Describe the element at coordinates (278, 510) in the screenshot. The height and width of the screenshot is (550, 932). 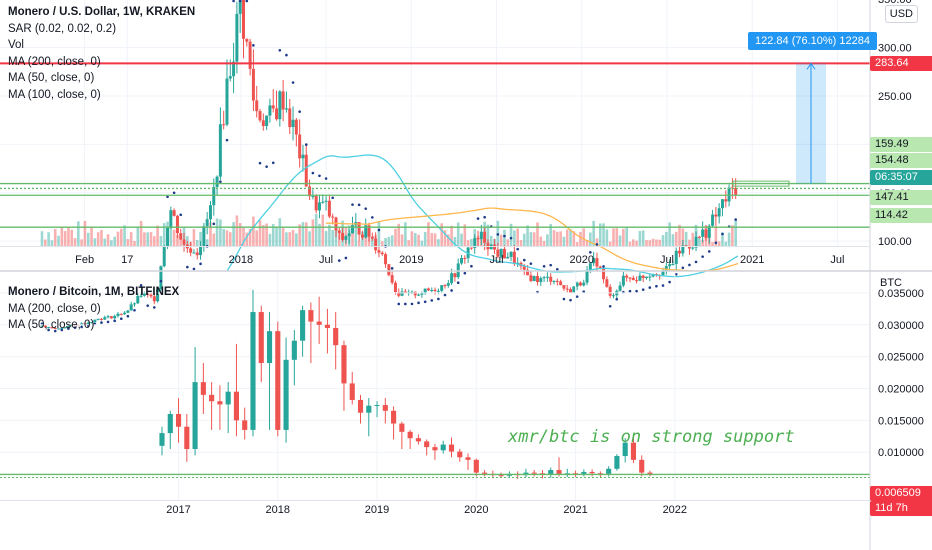
I see `time-tick-label: 2018` at that location.